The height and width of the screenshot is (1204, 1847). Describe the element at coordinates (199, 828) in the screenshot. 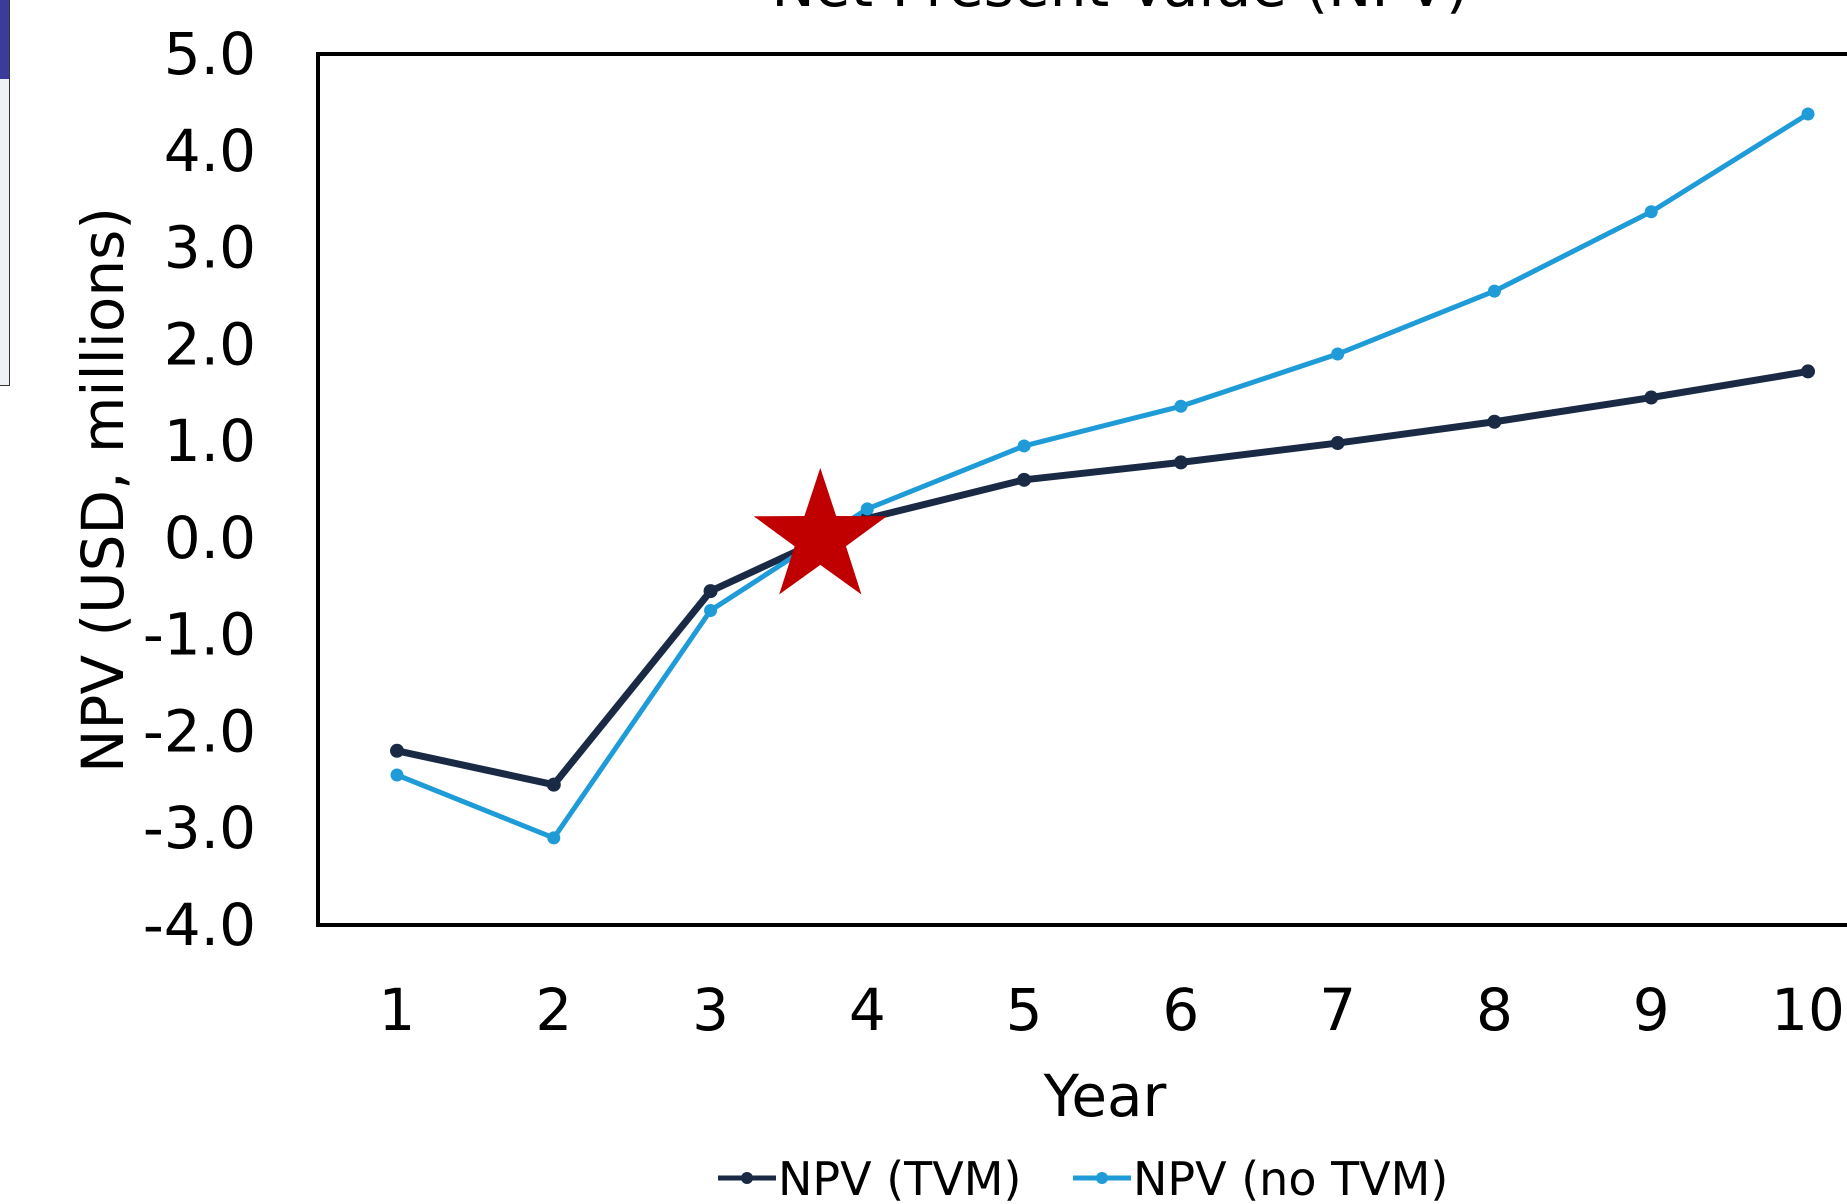

I see `y-tick-label: -3.0` at that location.